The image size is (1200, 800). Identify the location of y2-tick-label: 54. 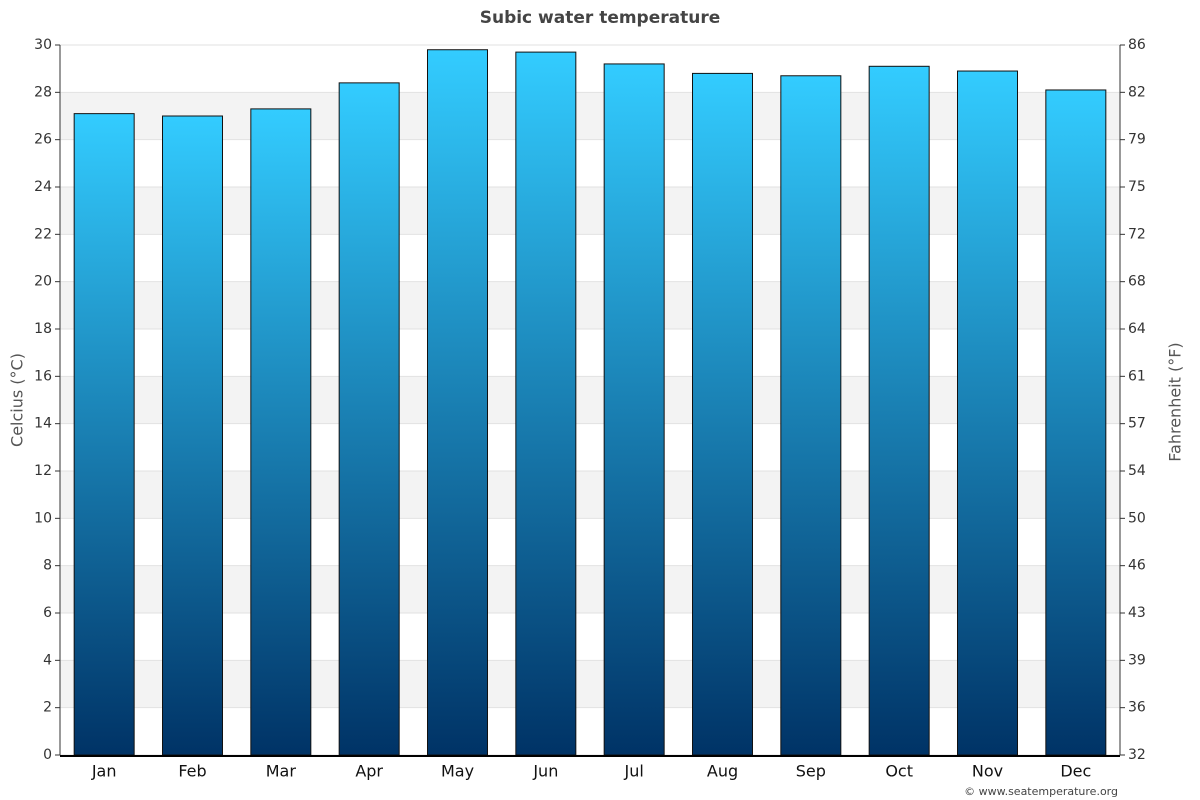
(1137, 471).